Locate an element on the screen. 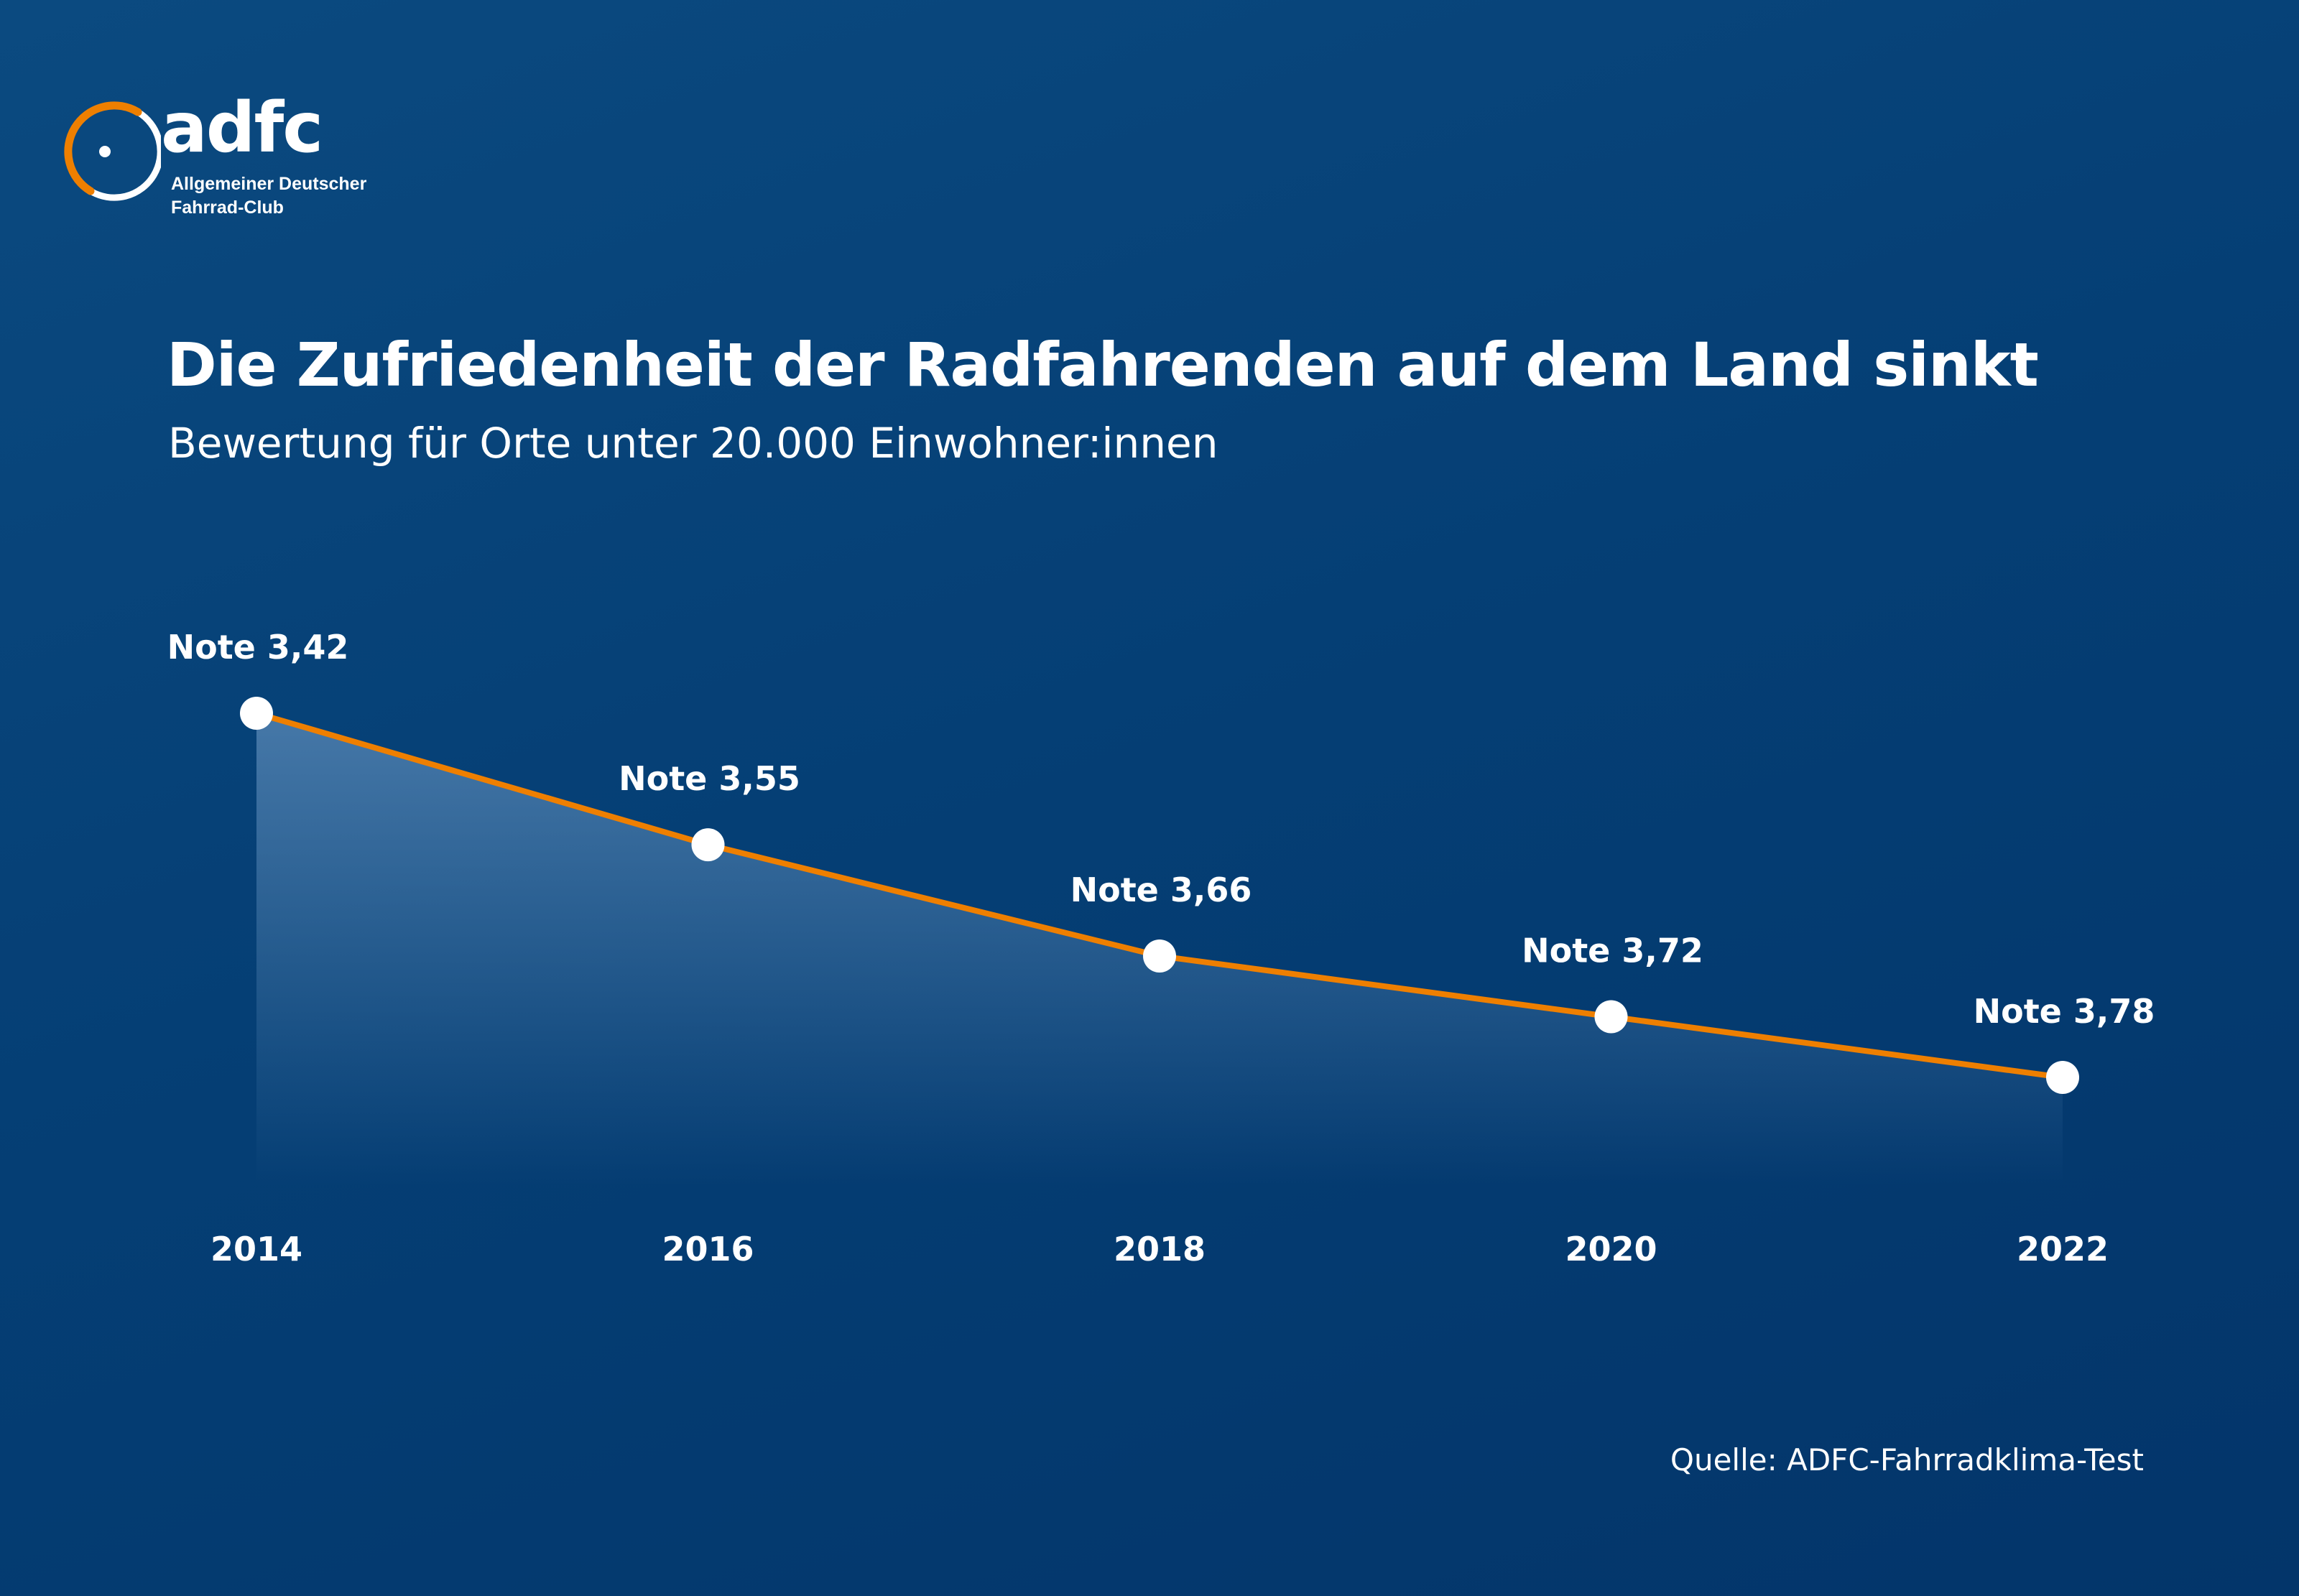 The width and height of the screenshot is (2299, 1596). x-tick-label-2022: 2022 is located at coordinates (2063, 1249).